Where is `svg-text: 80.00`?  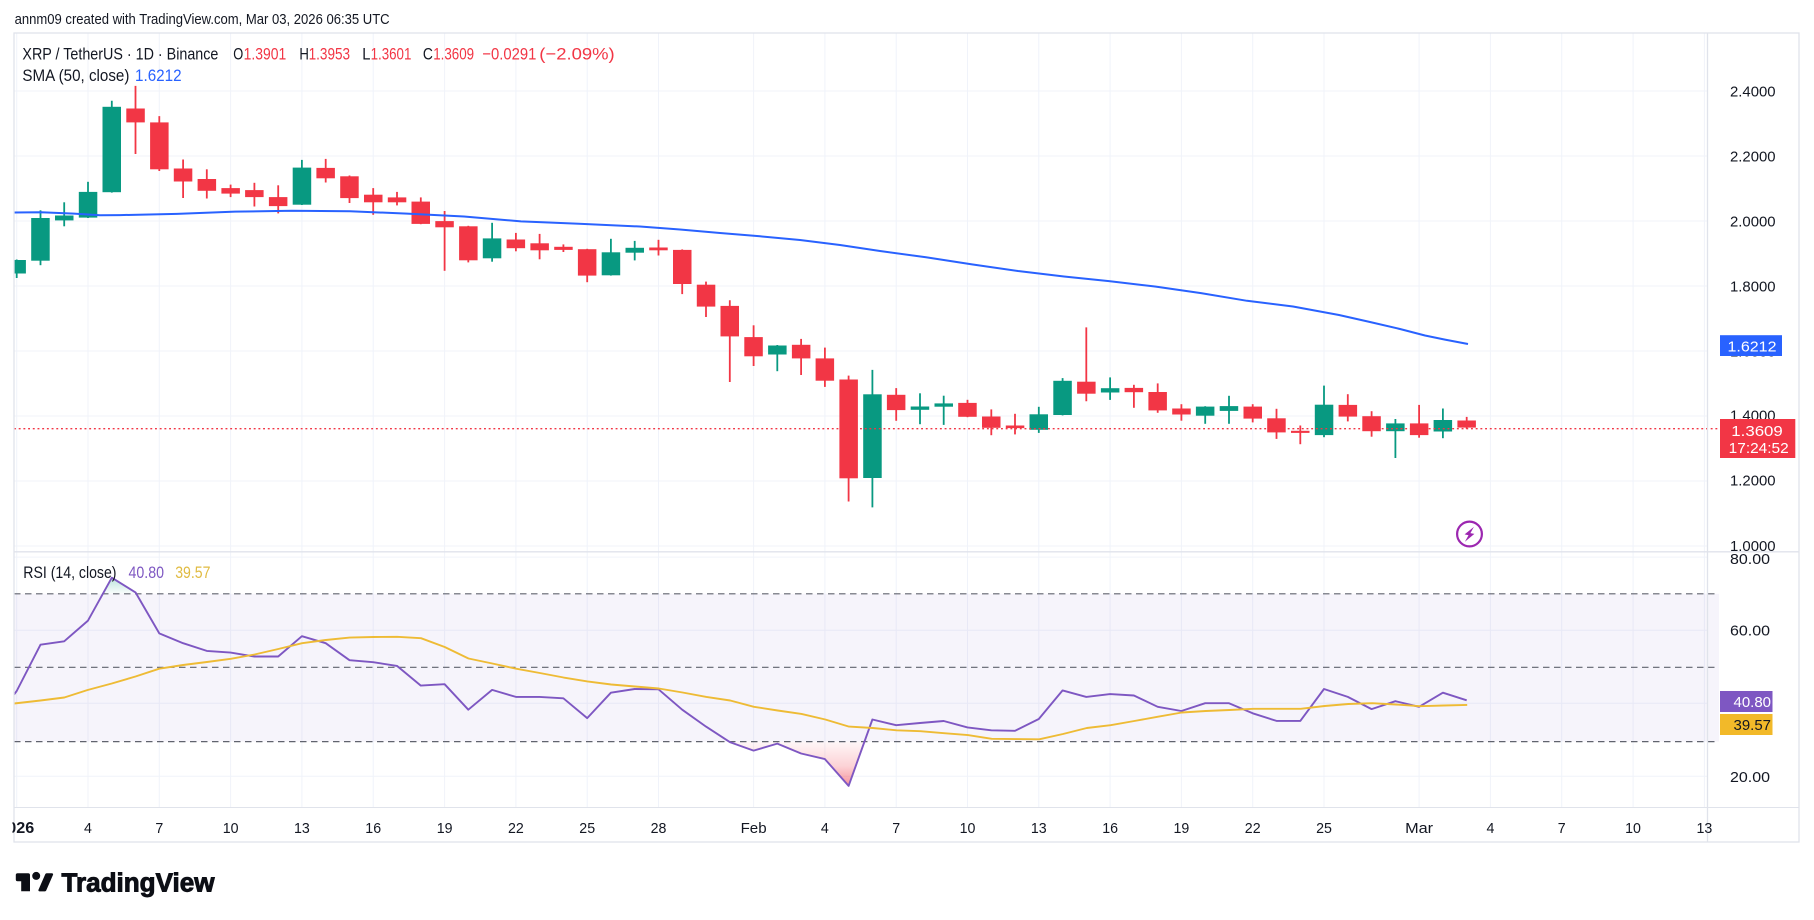
svg-text: 80.00 is located at coordinates (1750, 559).